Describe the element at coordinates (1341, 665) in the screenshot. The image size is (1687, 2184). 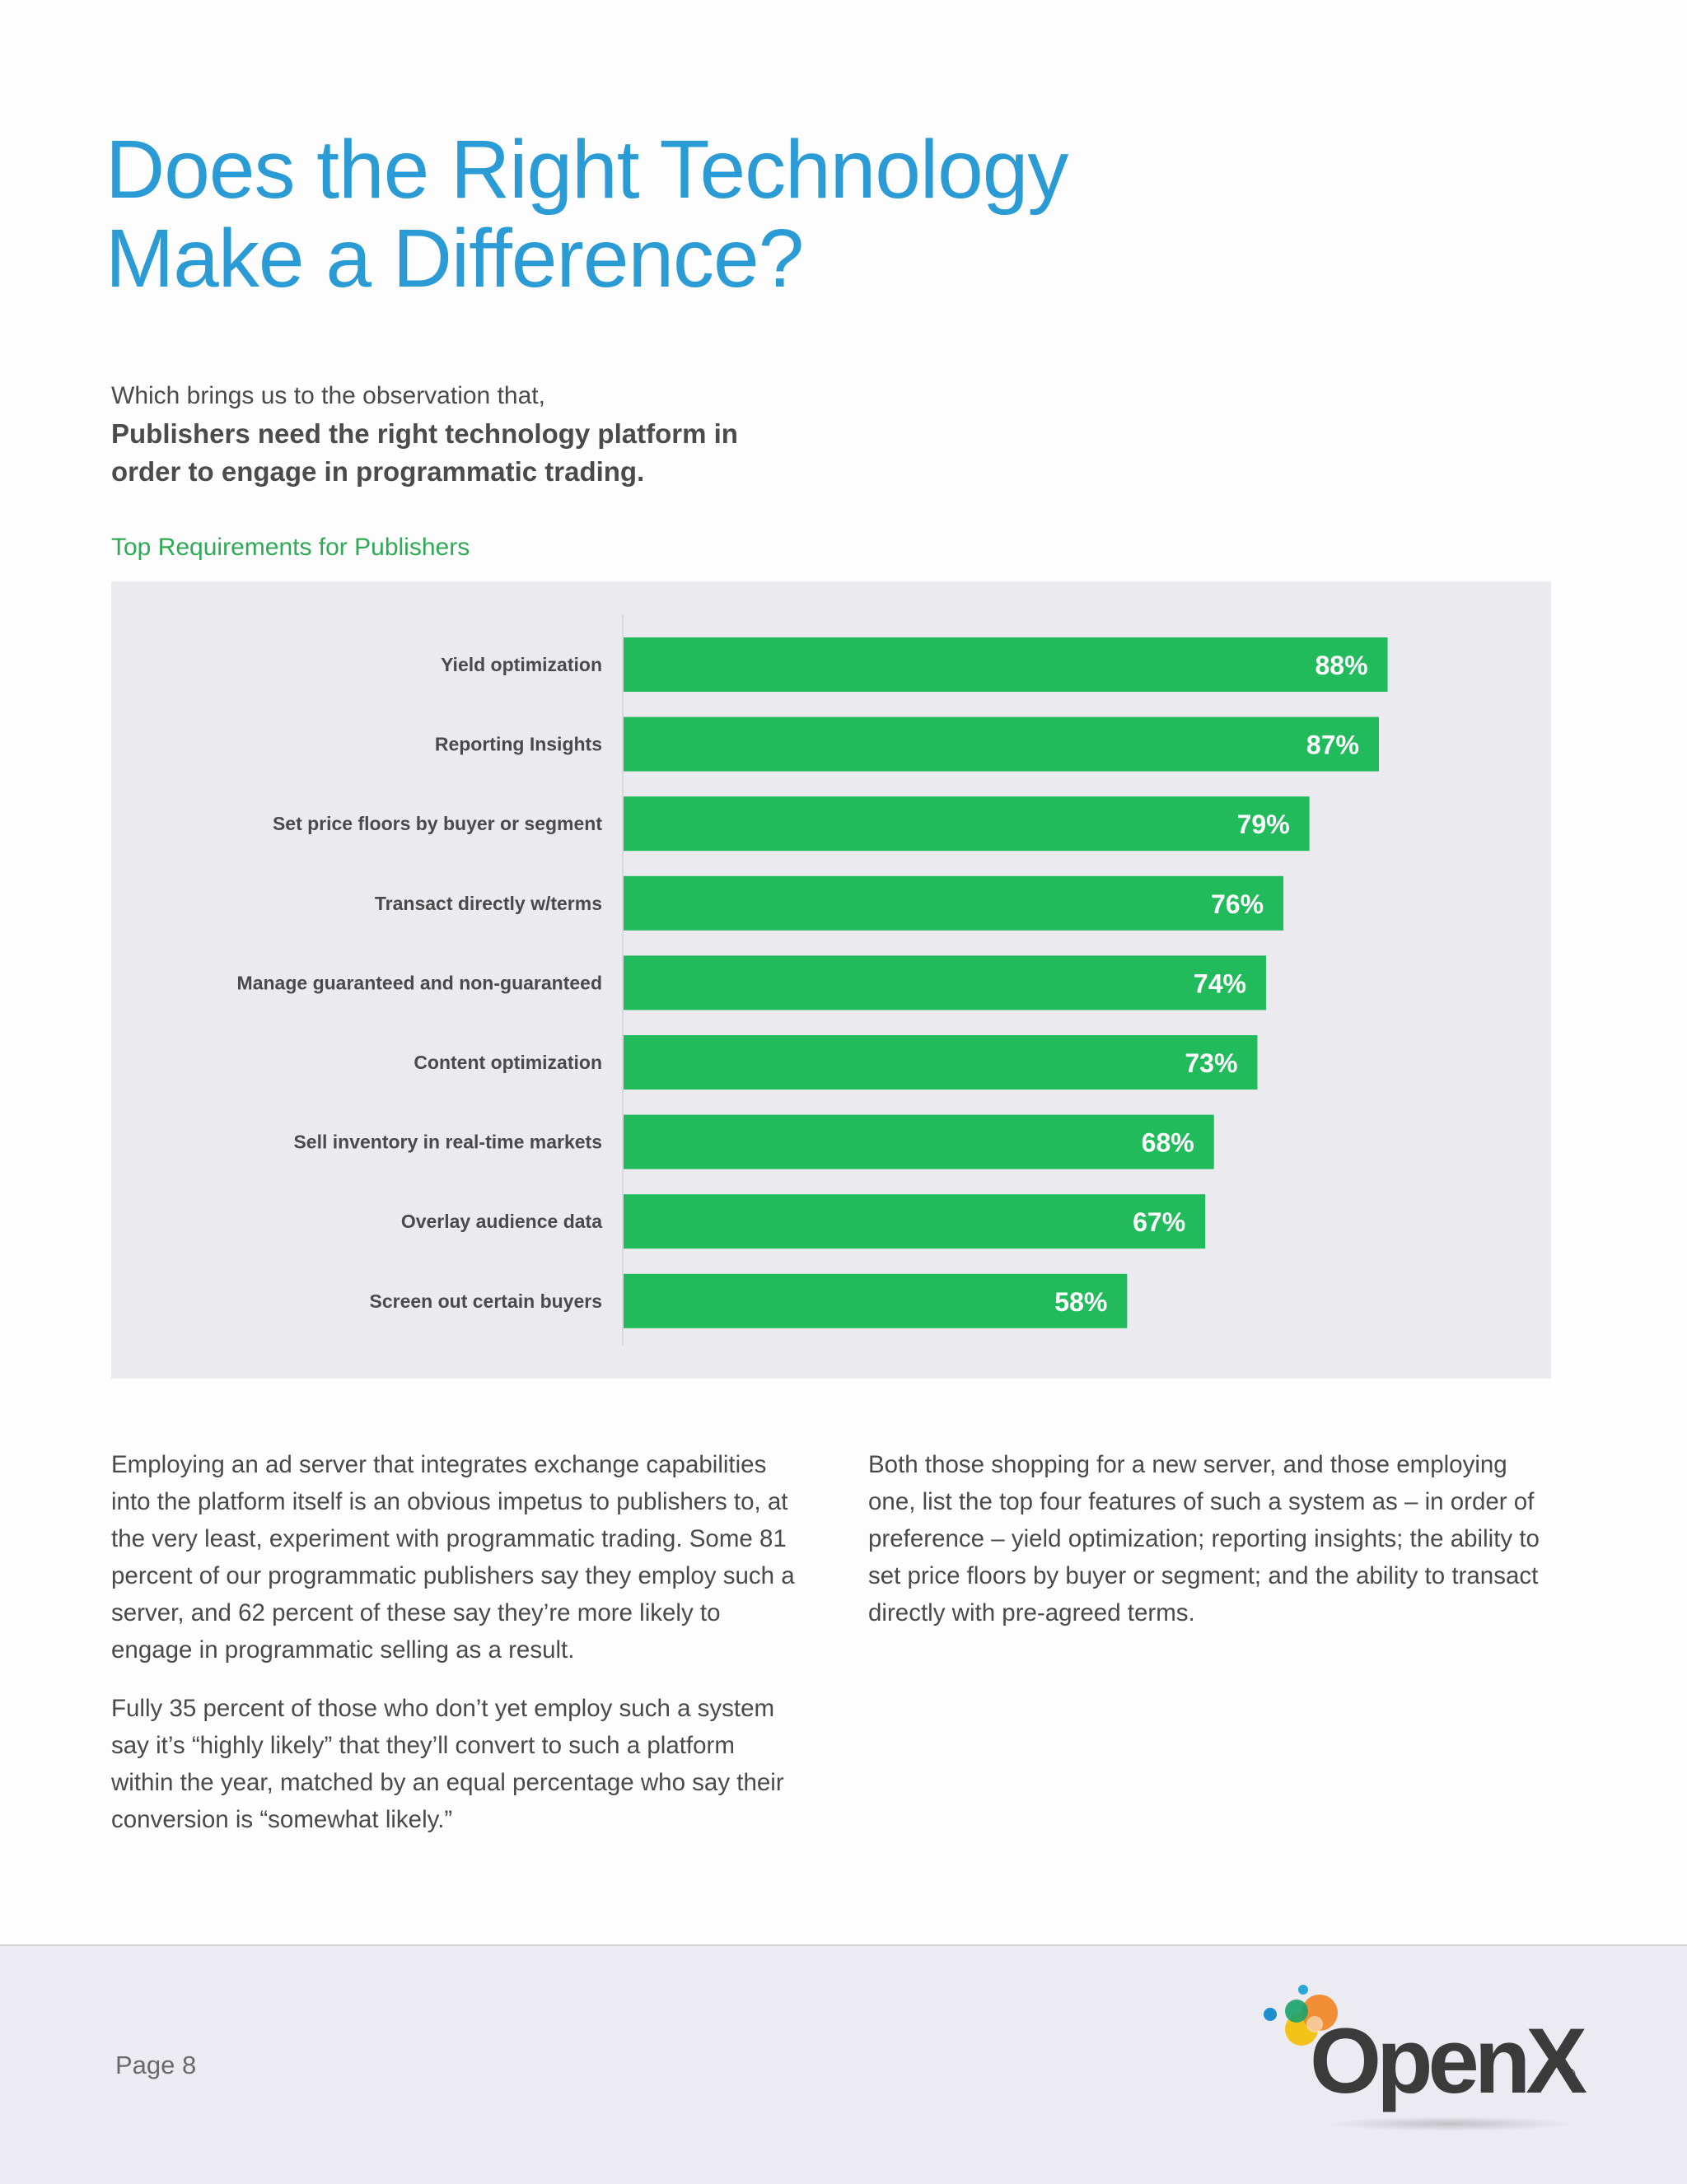
I see `chart-value-label: 88%` at that location.